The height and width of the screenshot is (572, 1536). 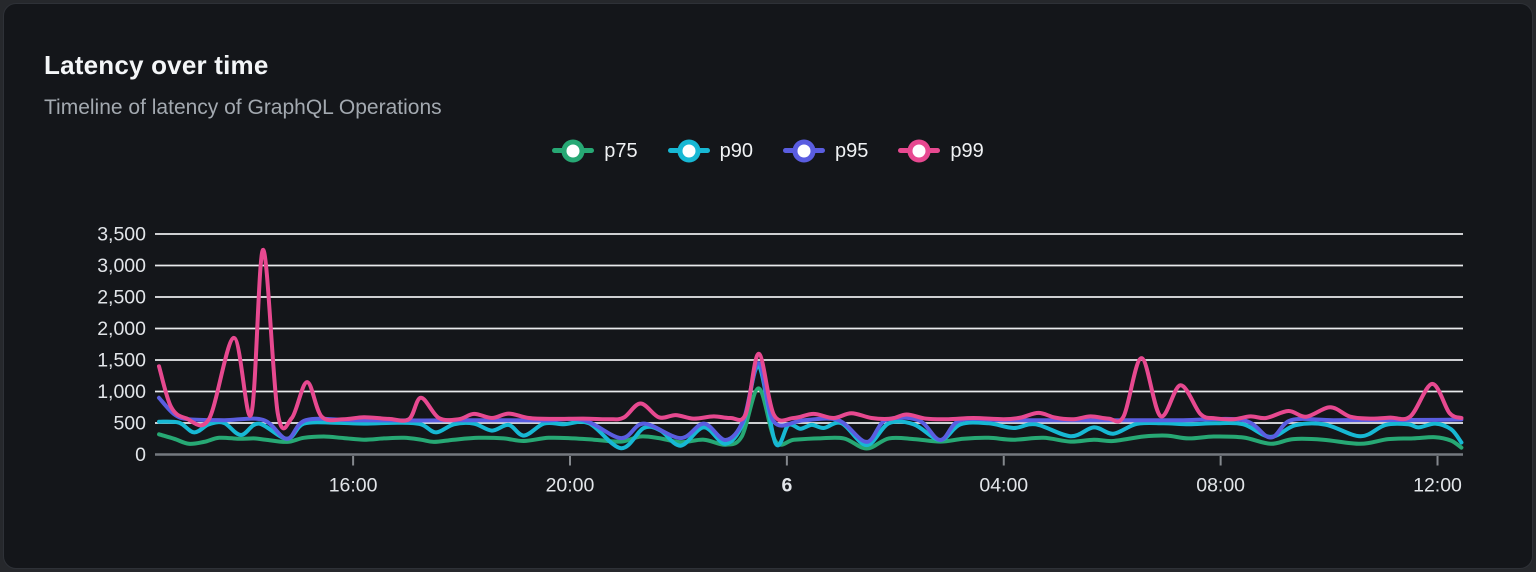 I want to click on y-axis-label: 1,500, so click(x=121, y=361).